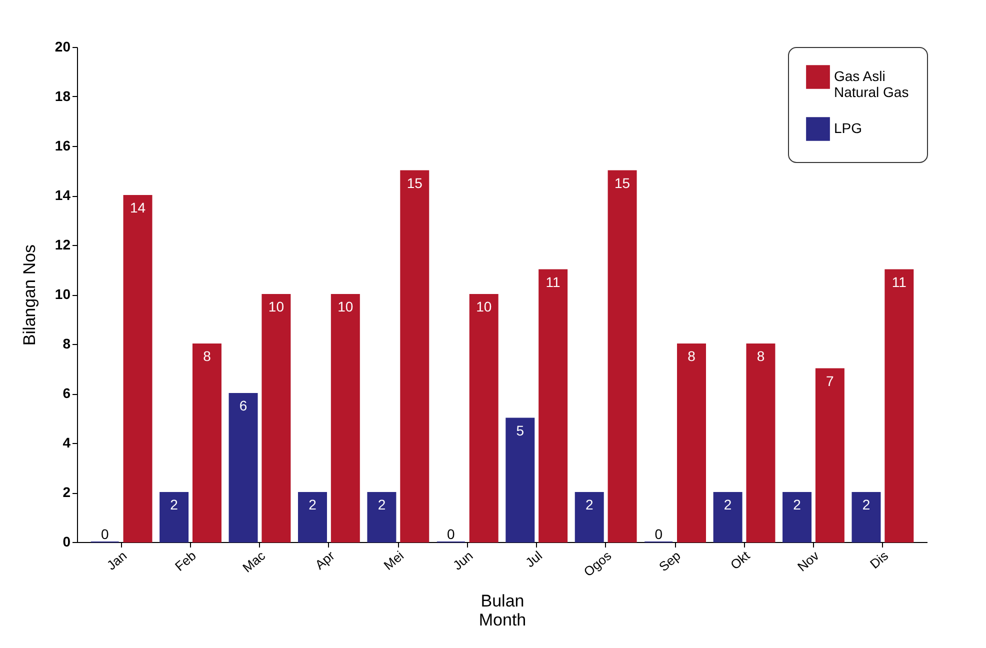 This screenshot has height=648, width=986. I want to click on x-tick-label: Apr, so click(325, 560).